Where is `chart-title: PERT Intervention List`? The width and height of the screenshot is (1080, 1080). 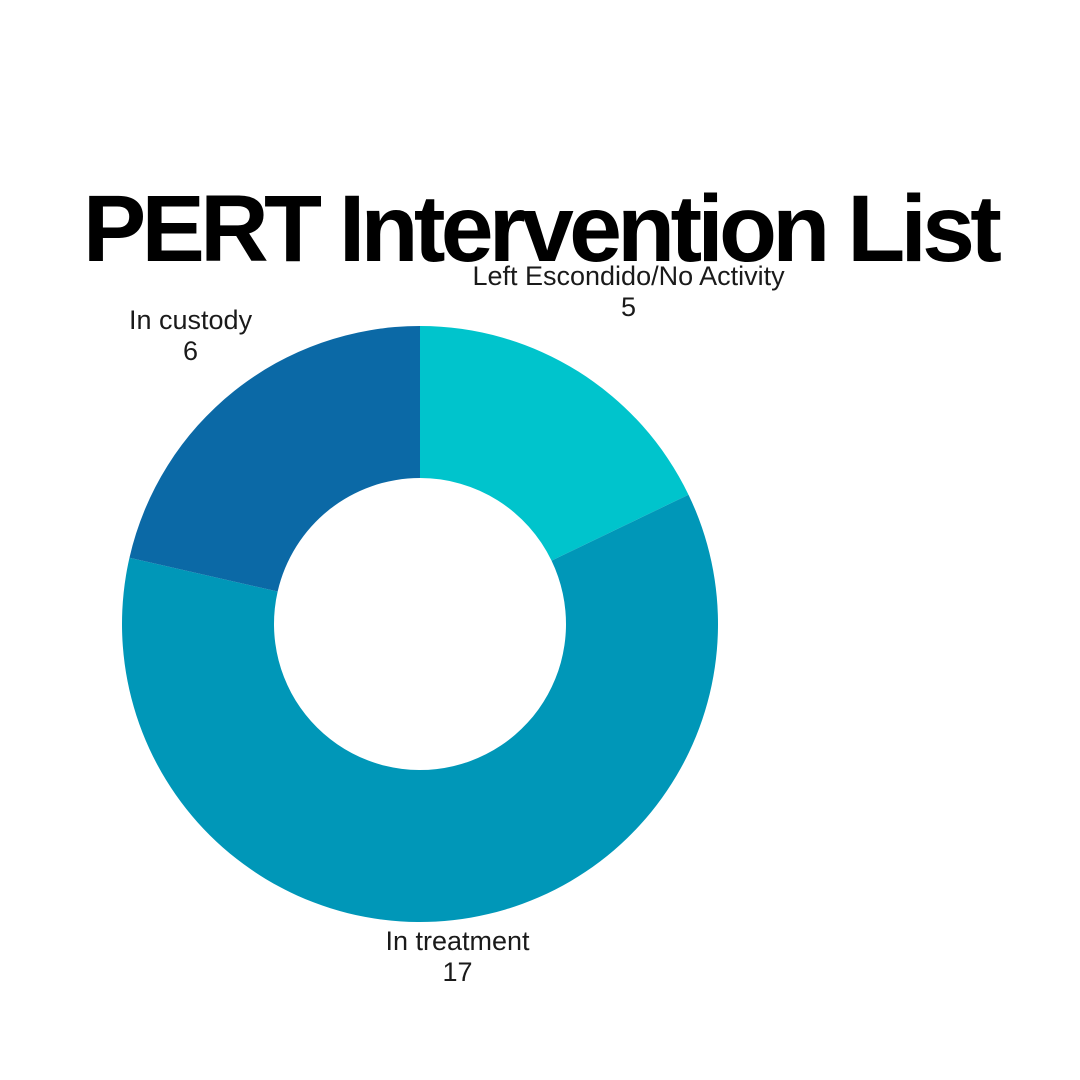
chart-title: PERT Intervention List is located at coordinates (542, 228).